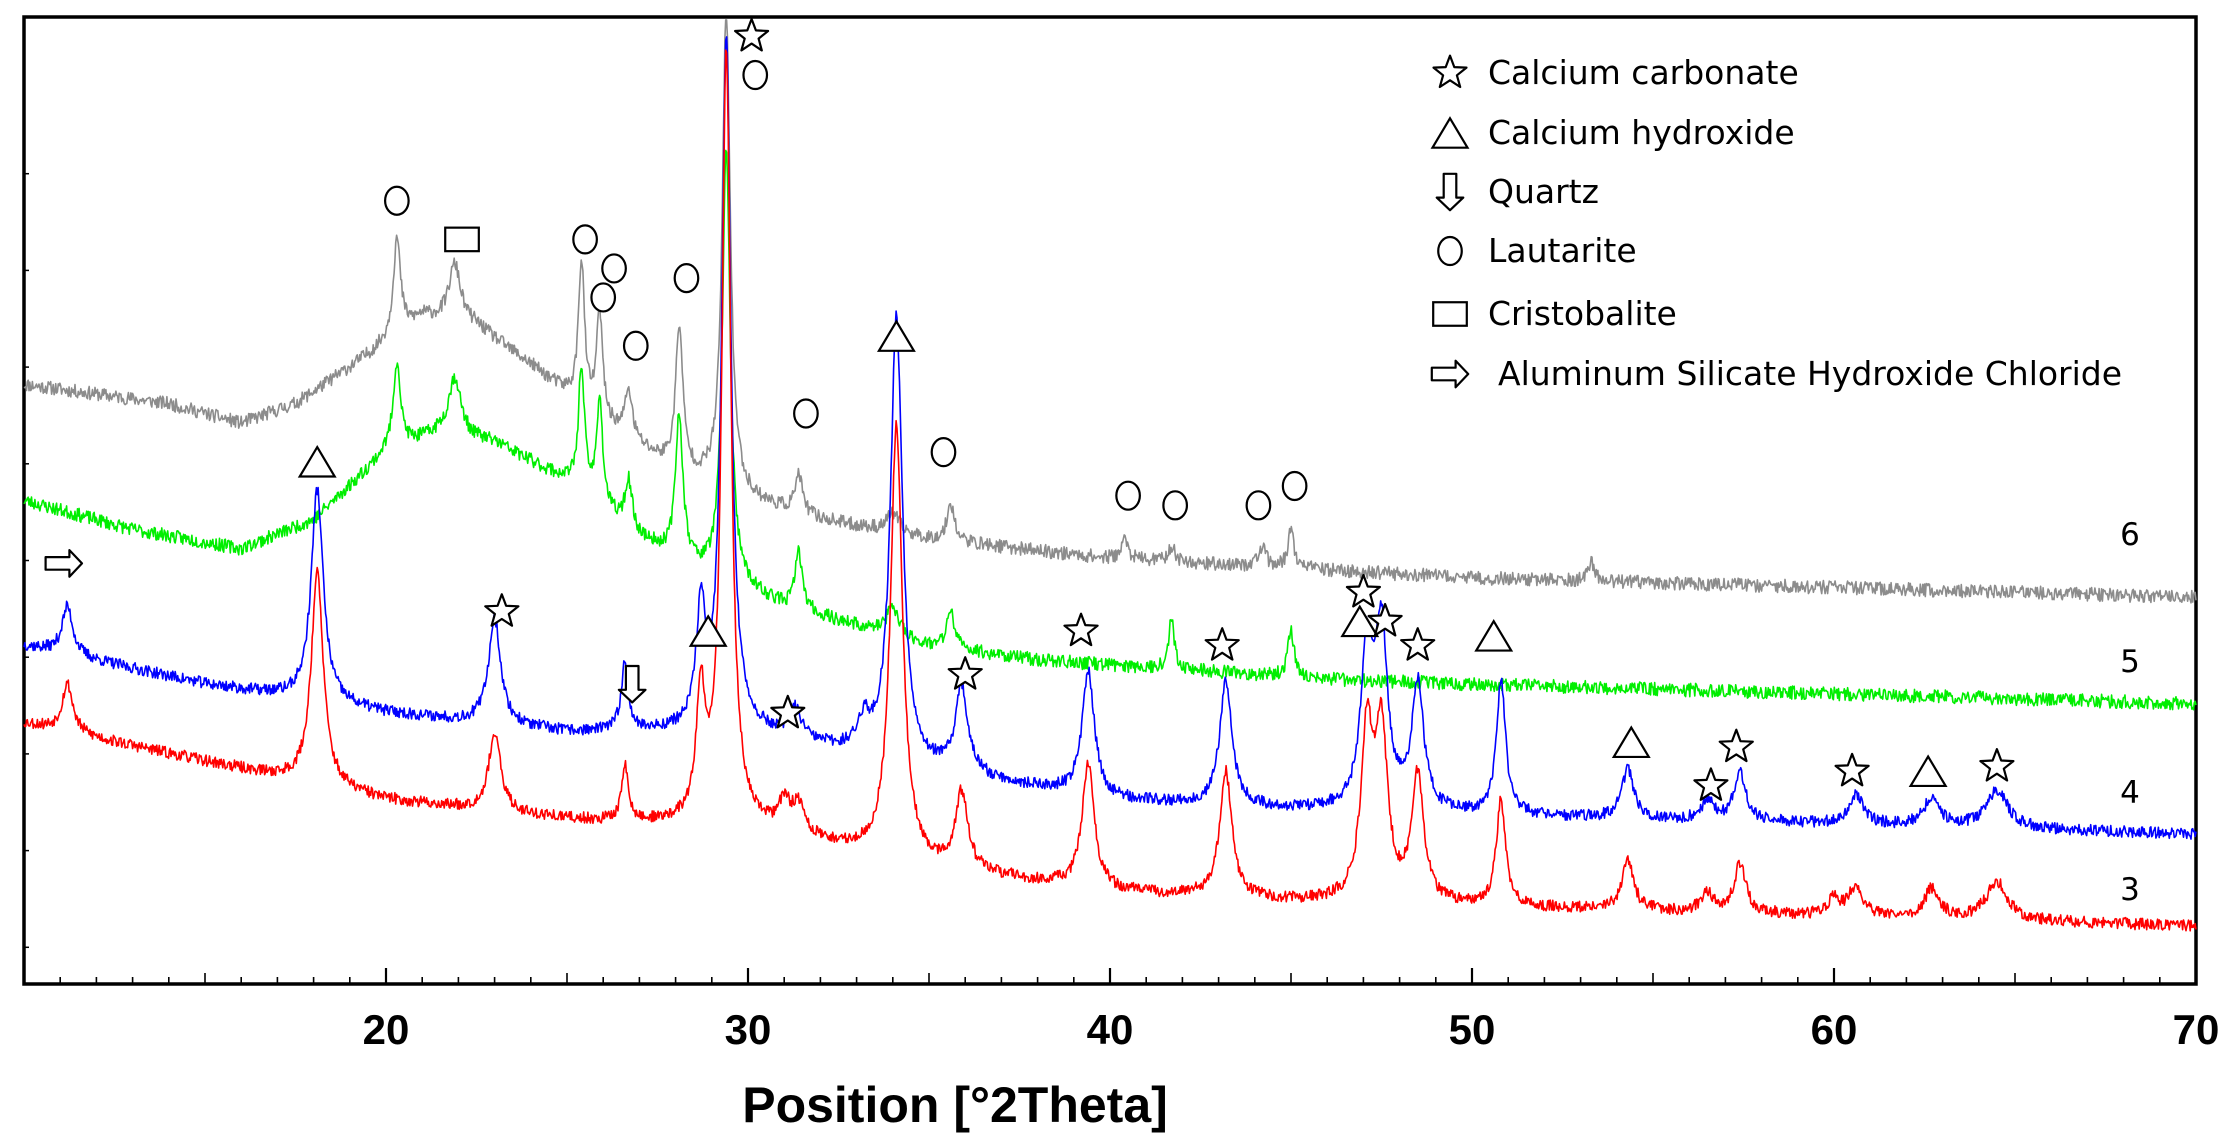 The image size is (2229, 1143). I want to click on curve-label-5: 5, so click(2130, 662).